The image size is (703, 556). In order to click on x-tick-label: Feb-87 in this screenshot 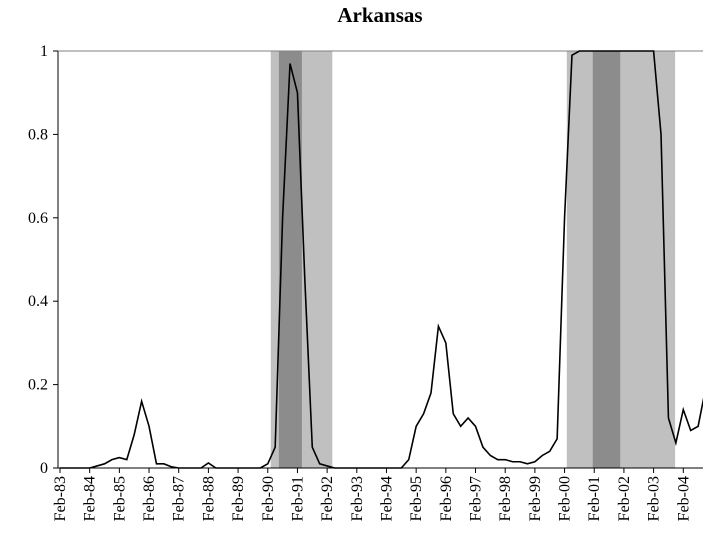, I will do `click(179, 498)`.